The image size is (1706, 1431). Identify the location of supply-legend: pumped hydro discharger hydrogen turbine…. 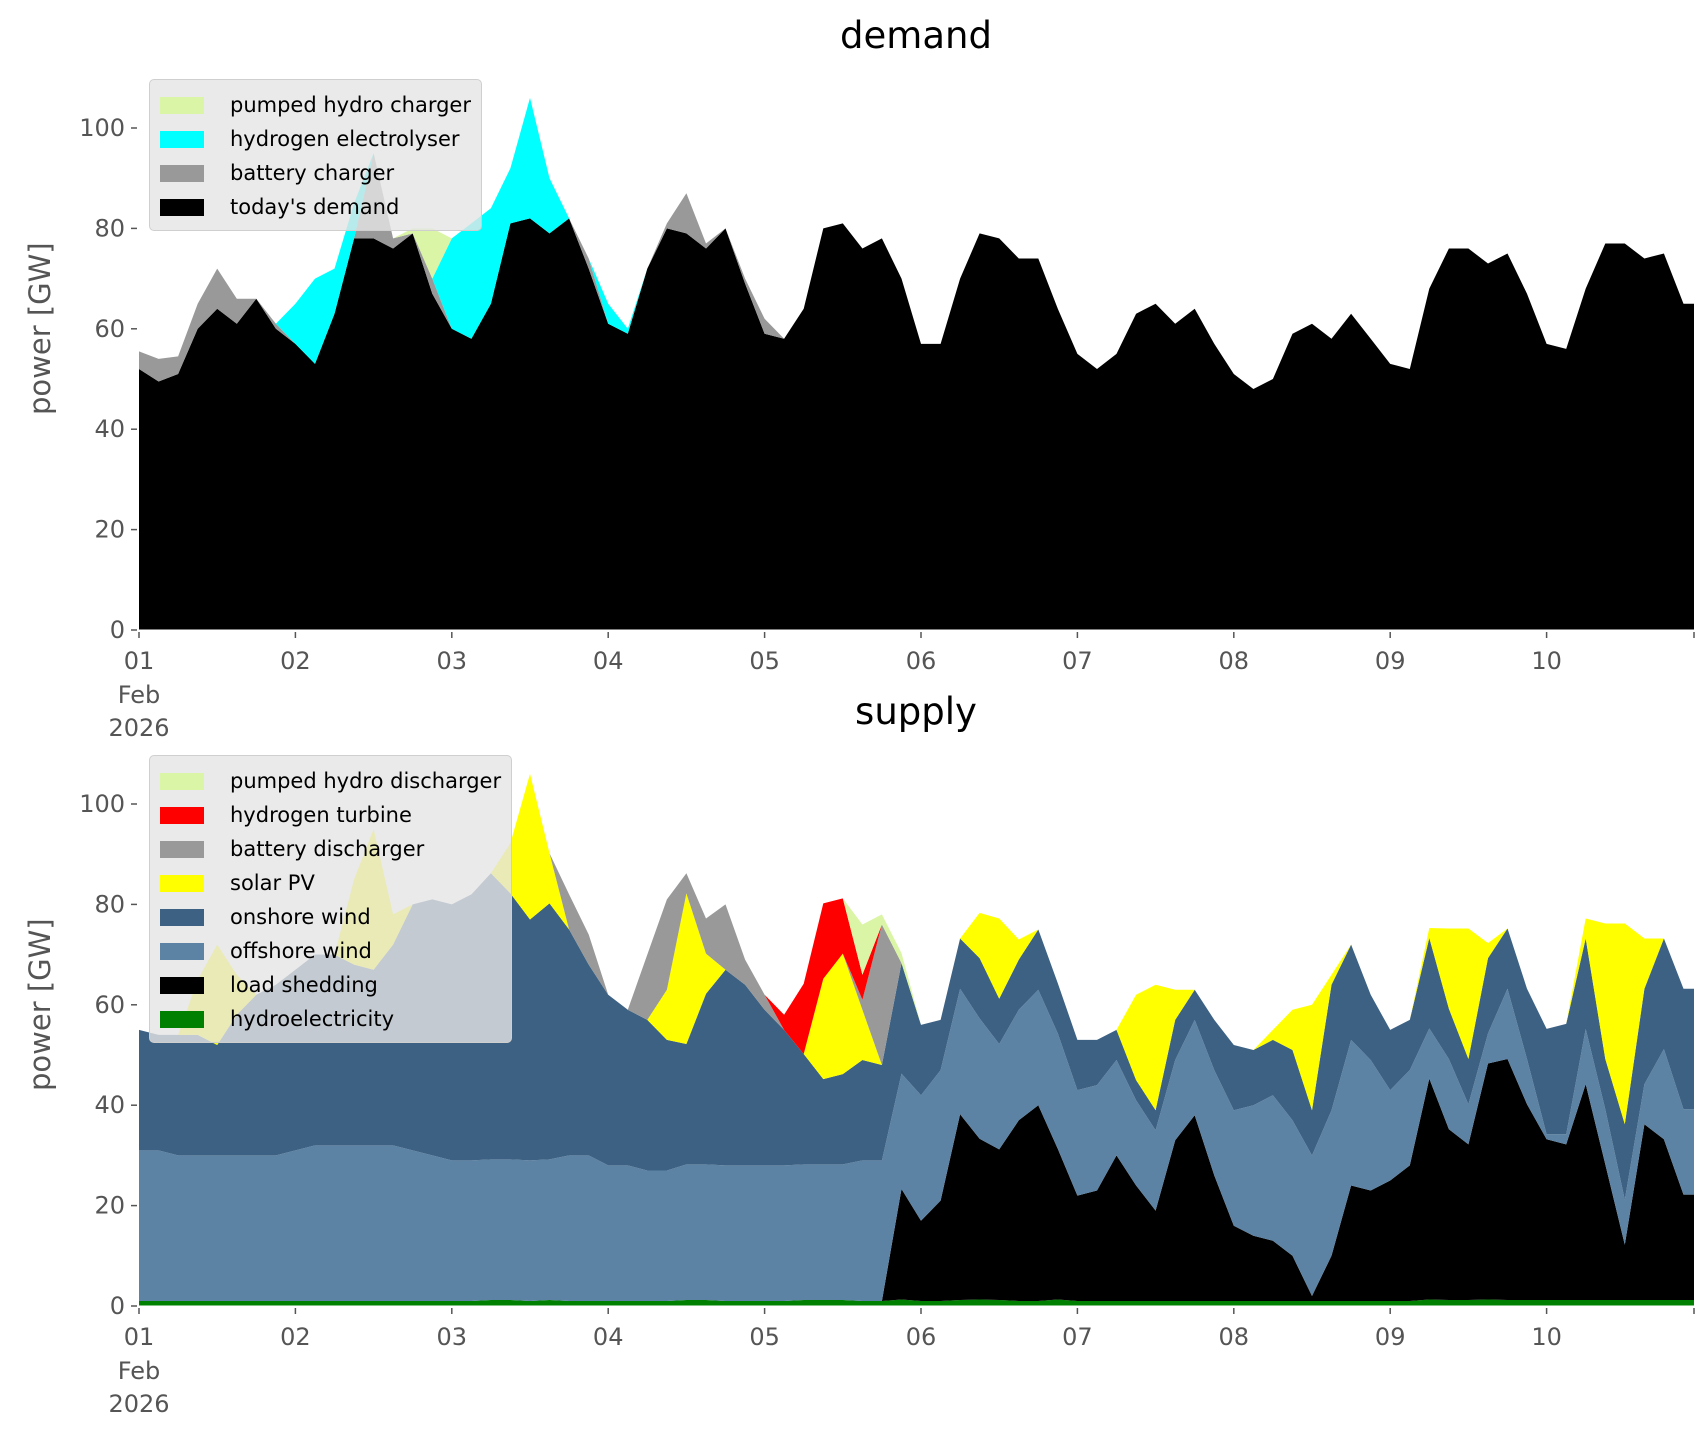
(331, 899).